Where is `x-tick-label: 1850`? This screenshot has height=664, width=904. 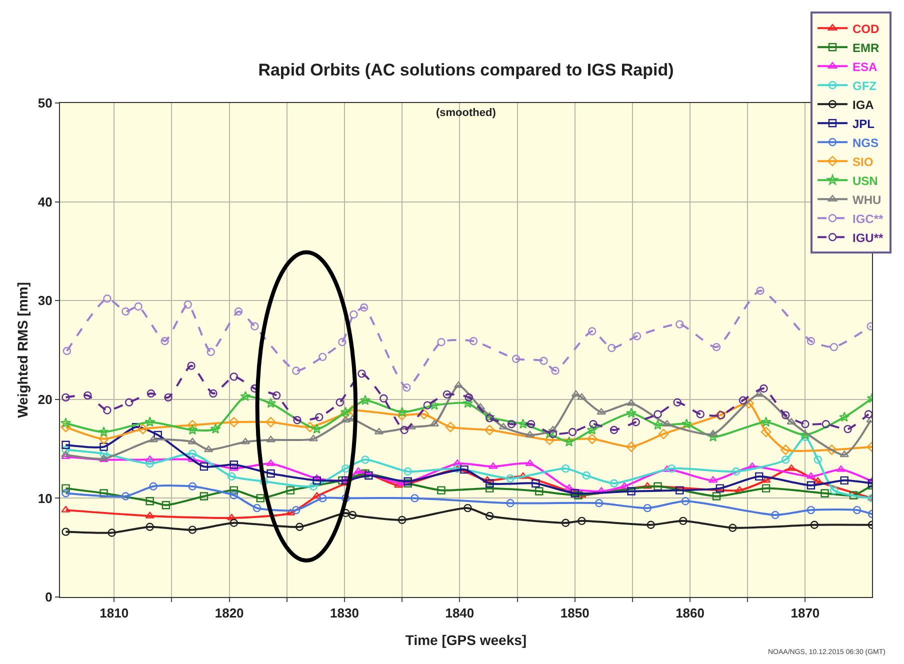
x-tick-label: 1850 is located at coordinates (575, 613).